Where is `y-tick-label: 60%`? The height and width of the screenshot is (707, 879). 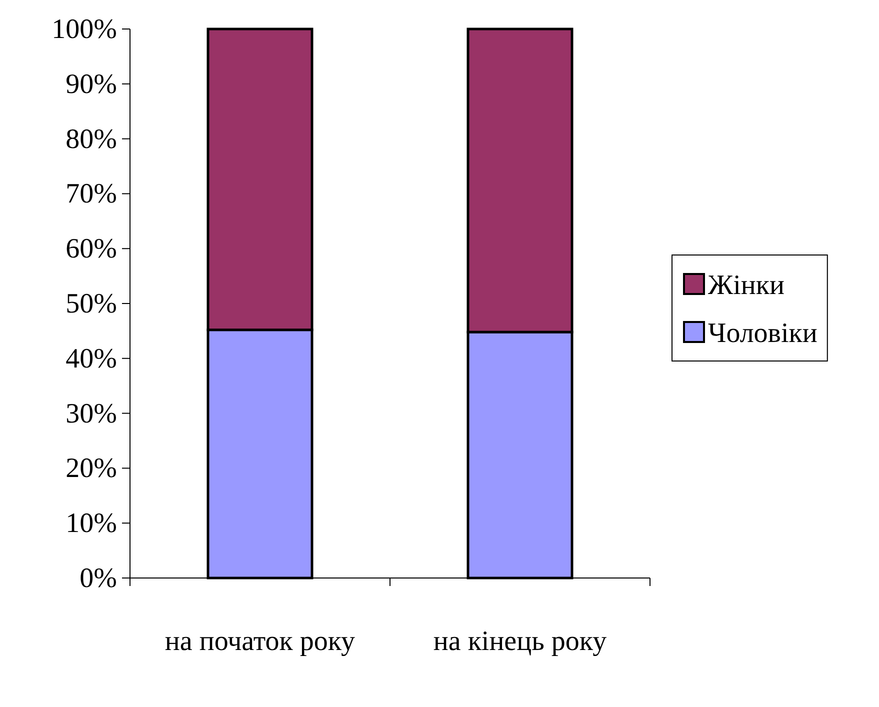
y-tick-label: 60% is located at coordinates (91, 249).